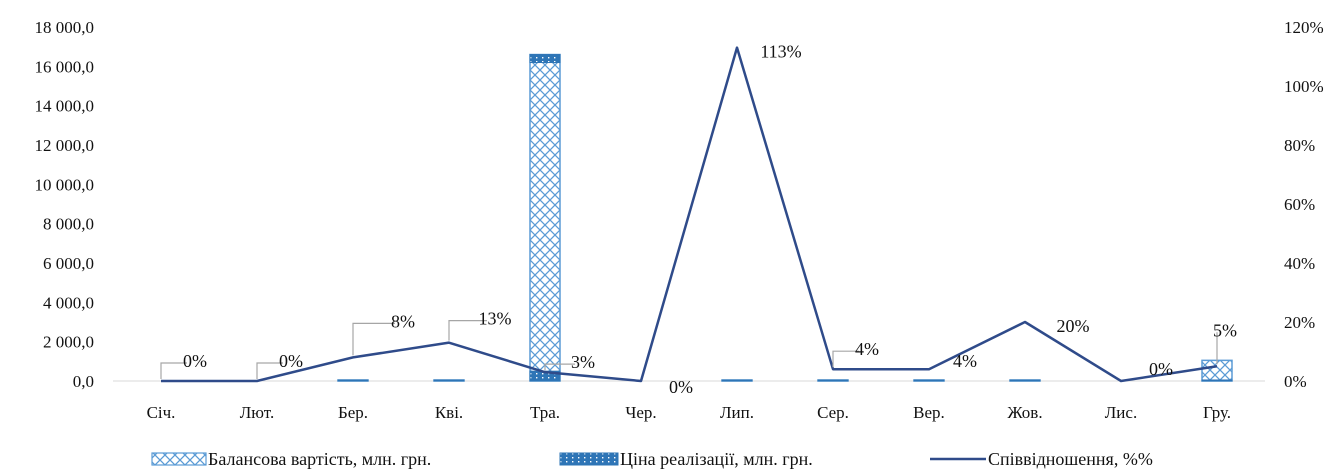  Describe the element at coordinates (1299, 322) in the screenshot. I see `y-right-tick-label: 20%` at that location.